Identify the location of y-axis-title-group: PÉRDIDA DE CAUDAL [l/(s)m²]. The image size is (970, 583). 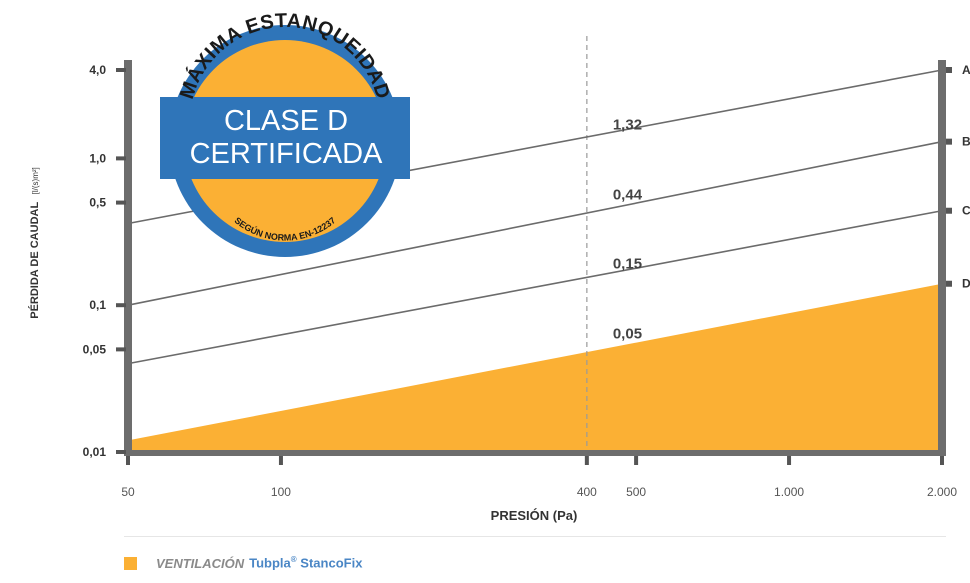
(33, 243).